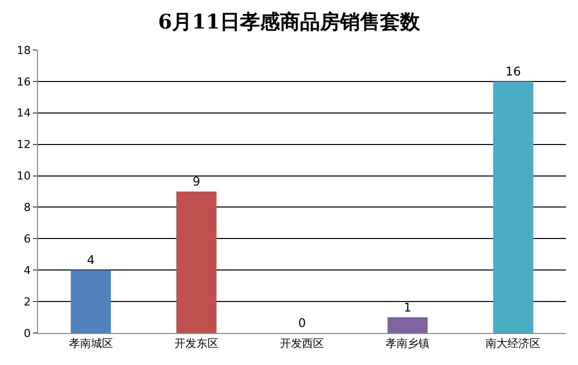 The image size is (578, 365). What do you see at coordinates (196, 181) in the screenshot?
I see `data-label: 9` at bounding box center [196, 181].